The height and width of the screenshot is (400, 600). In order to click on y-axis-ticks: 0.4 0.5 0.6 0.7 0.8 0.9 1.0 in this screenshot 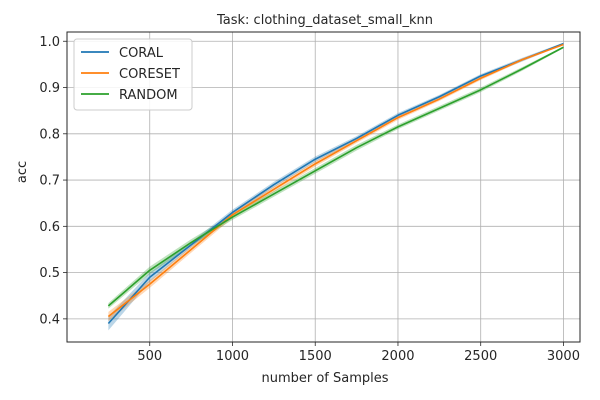, I will do `click(53, 181)`.